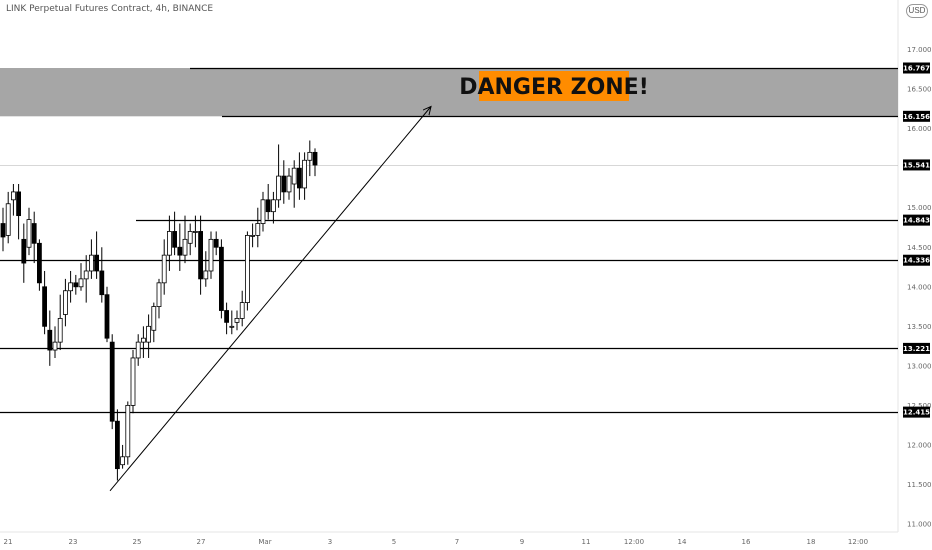 The image size is (932, 550). What do you see at coordinates (201, 542) in the screenshot?
I see `x-tick-label: 27` at bounding box center [201, 542].